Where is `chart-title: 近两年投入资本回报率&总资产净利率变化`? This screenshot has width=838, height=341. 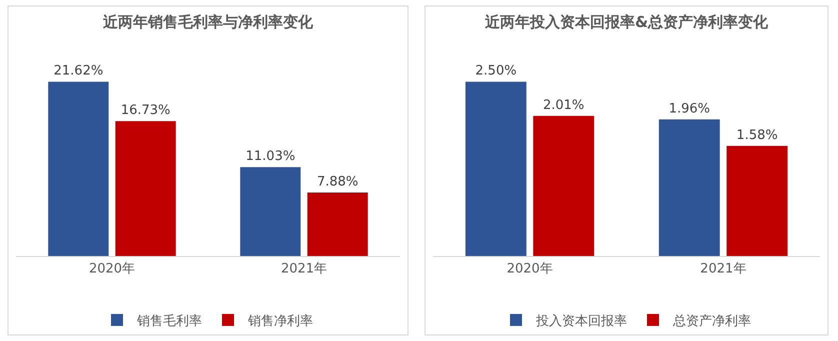 chart-title: 近两年投入资本回报率&总资产净利率变化 is located at coordinates (627, 22).